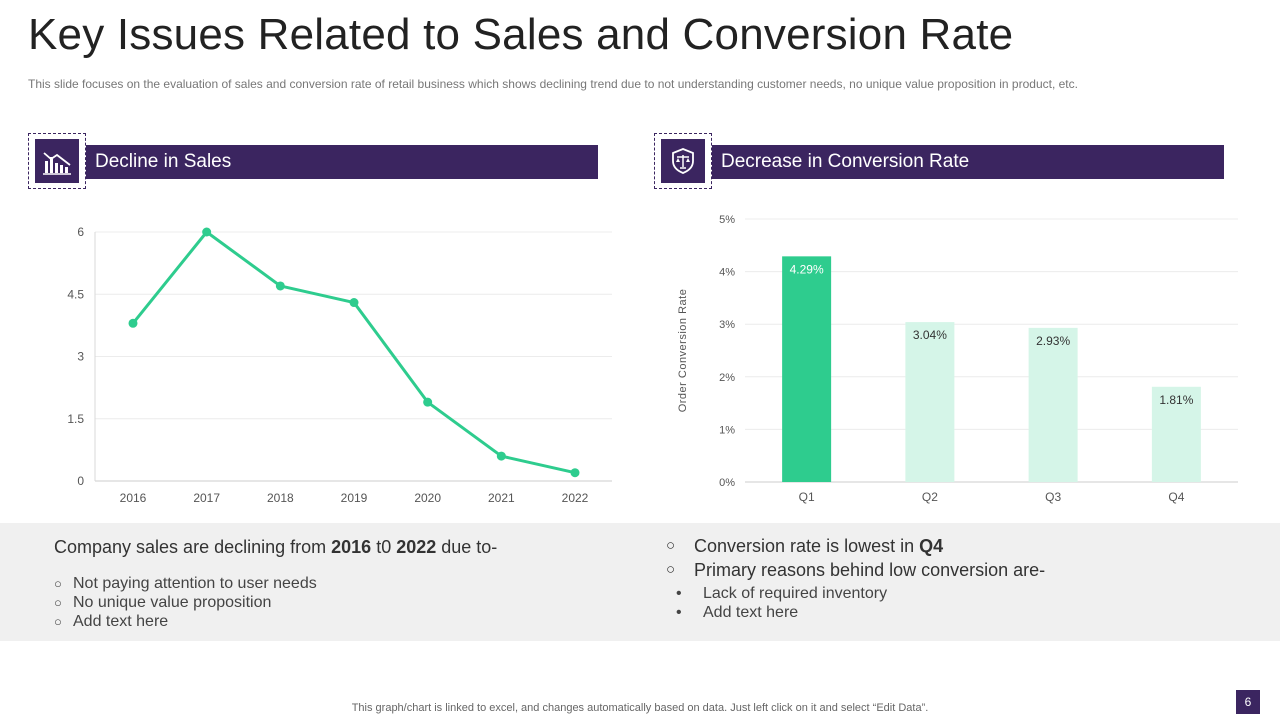 The image size is (1280, 720). I want to click on y-tick-label: 4%, so click(727, 273).